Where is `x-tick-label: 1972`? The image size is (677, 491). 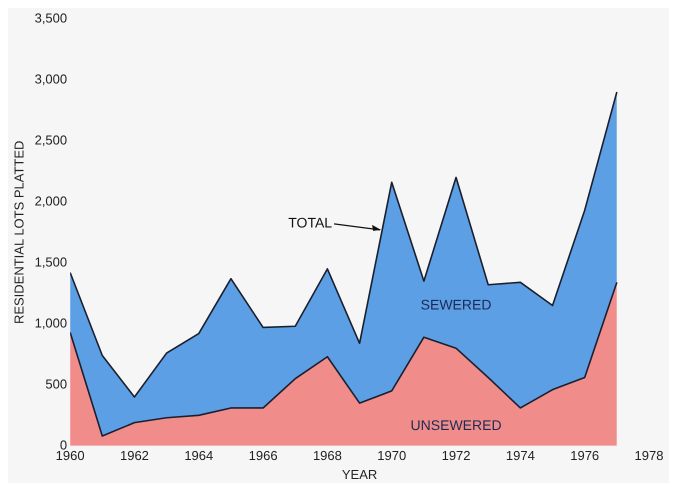
x-tick-label: 1972 is located at coordinates (456, 456).